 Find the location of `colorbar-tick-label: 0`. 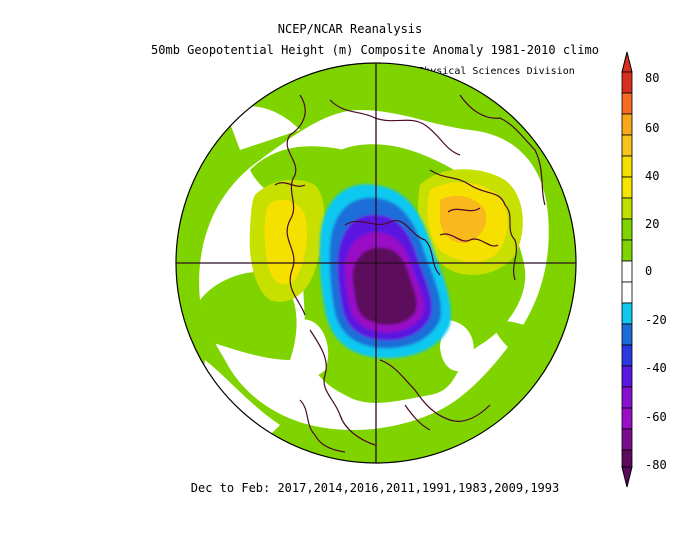

colorbar-tick-label: 0 is located at coordinates (648, 271).